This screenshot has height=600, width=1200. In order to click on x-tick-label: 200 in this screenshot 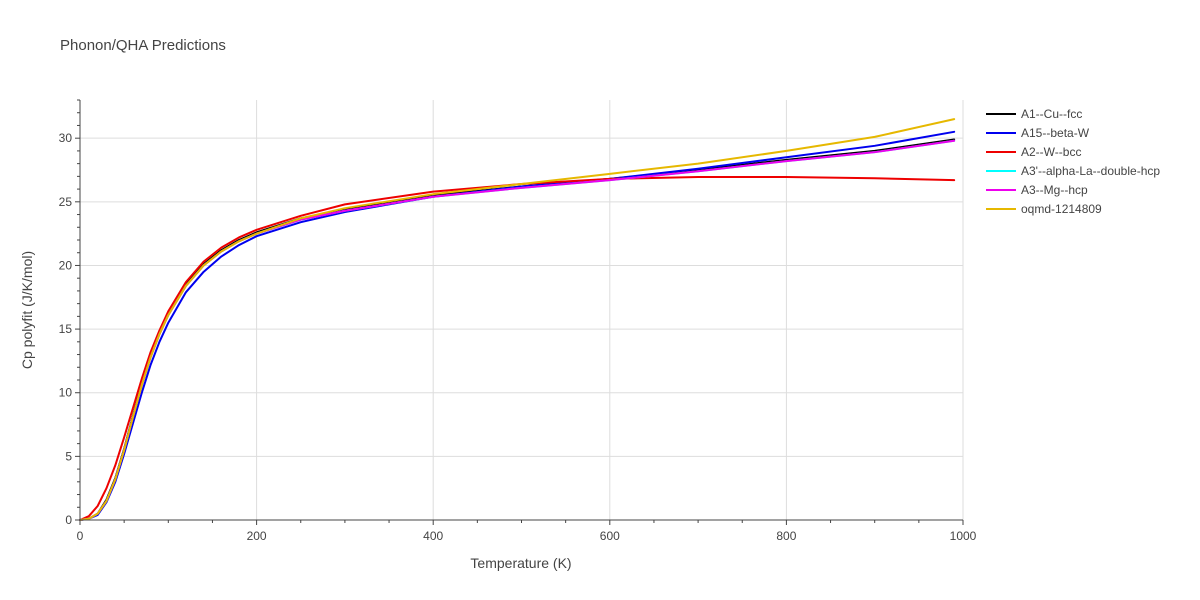, I will do `click(257, 536)`.